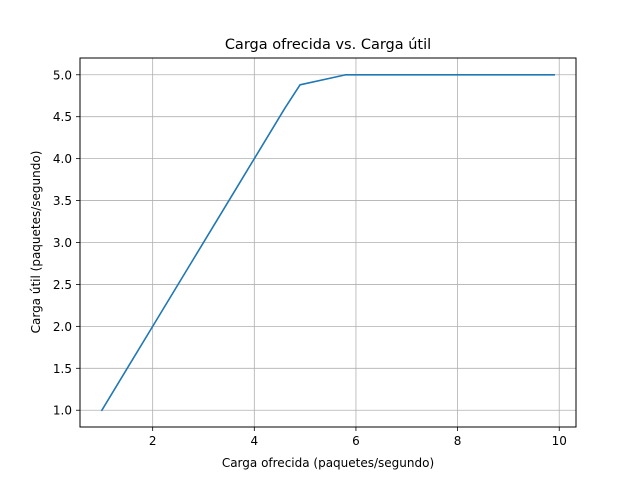 The width and height of the screenshot is (640, 480). Describe the element at coordinates (36, 242) in the screenshot. I see `y-axis-label: Carga útil (paquetes/segundo)` at that location.